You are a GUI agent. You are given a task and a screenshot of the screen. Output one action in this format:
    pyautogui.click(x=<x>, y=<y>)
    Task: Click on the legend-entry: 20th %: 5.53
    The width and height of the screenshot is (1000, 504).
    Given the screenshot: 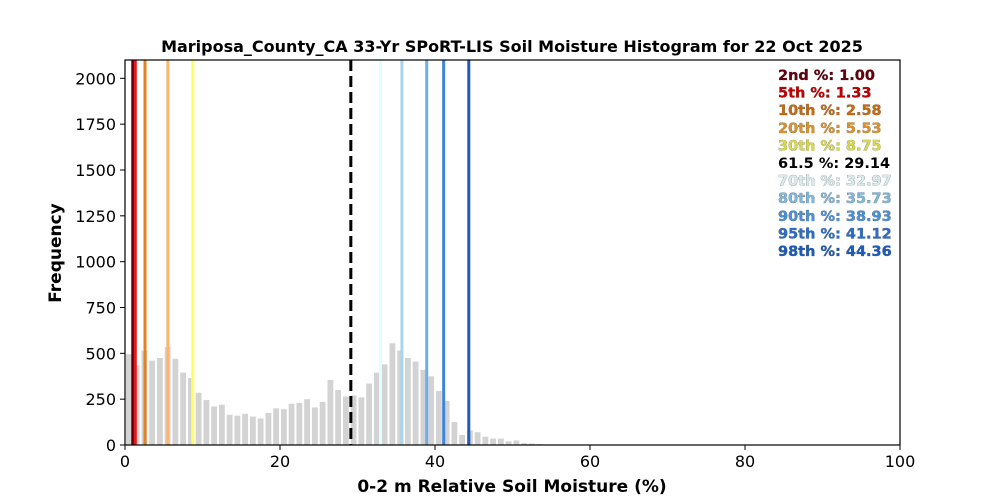 What is the action you would take?
    pyautogui.click(x=830, y=129)
    